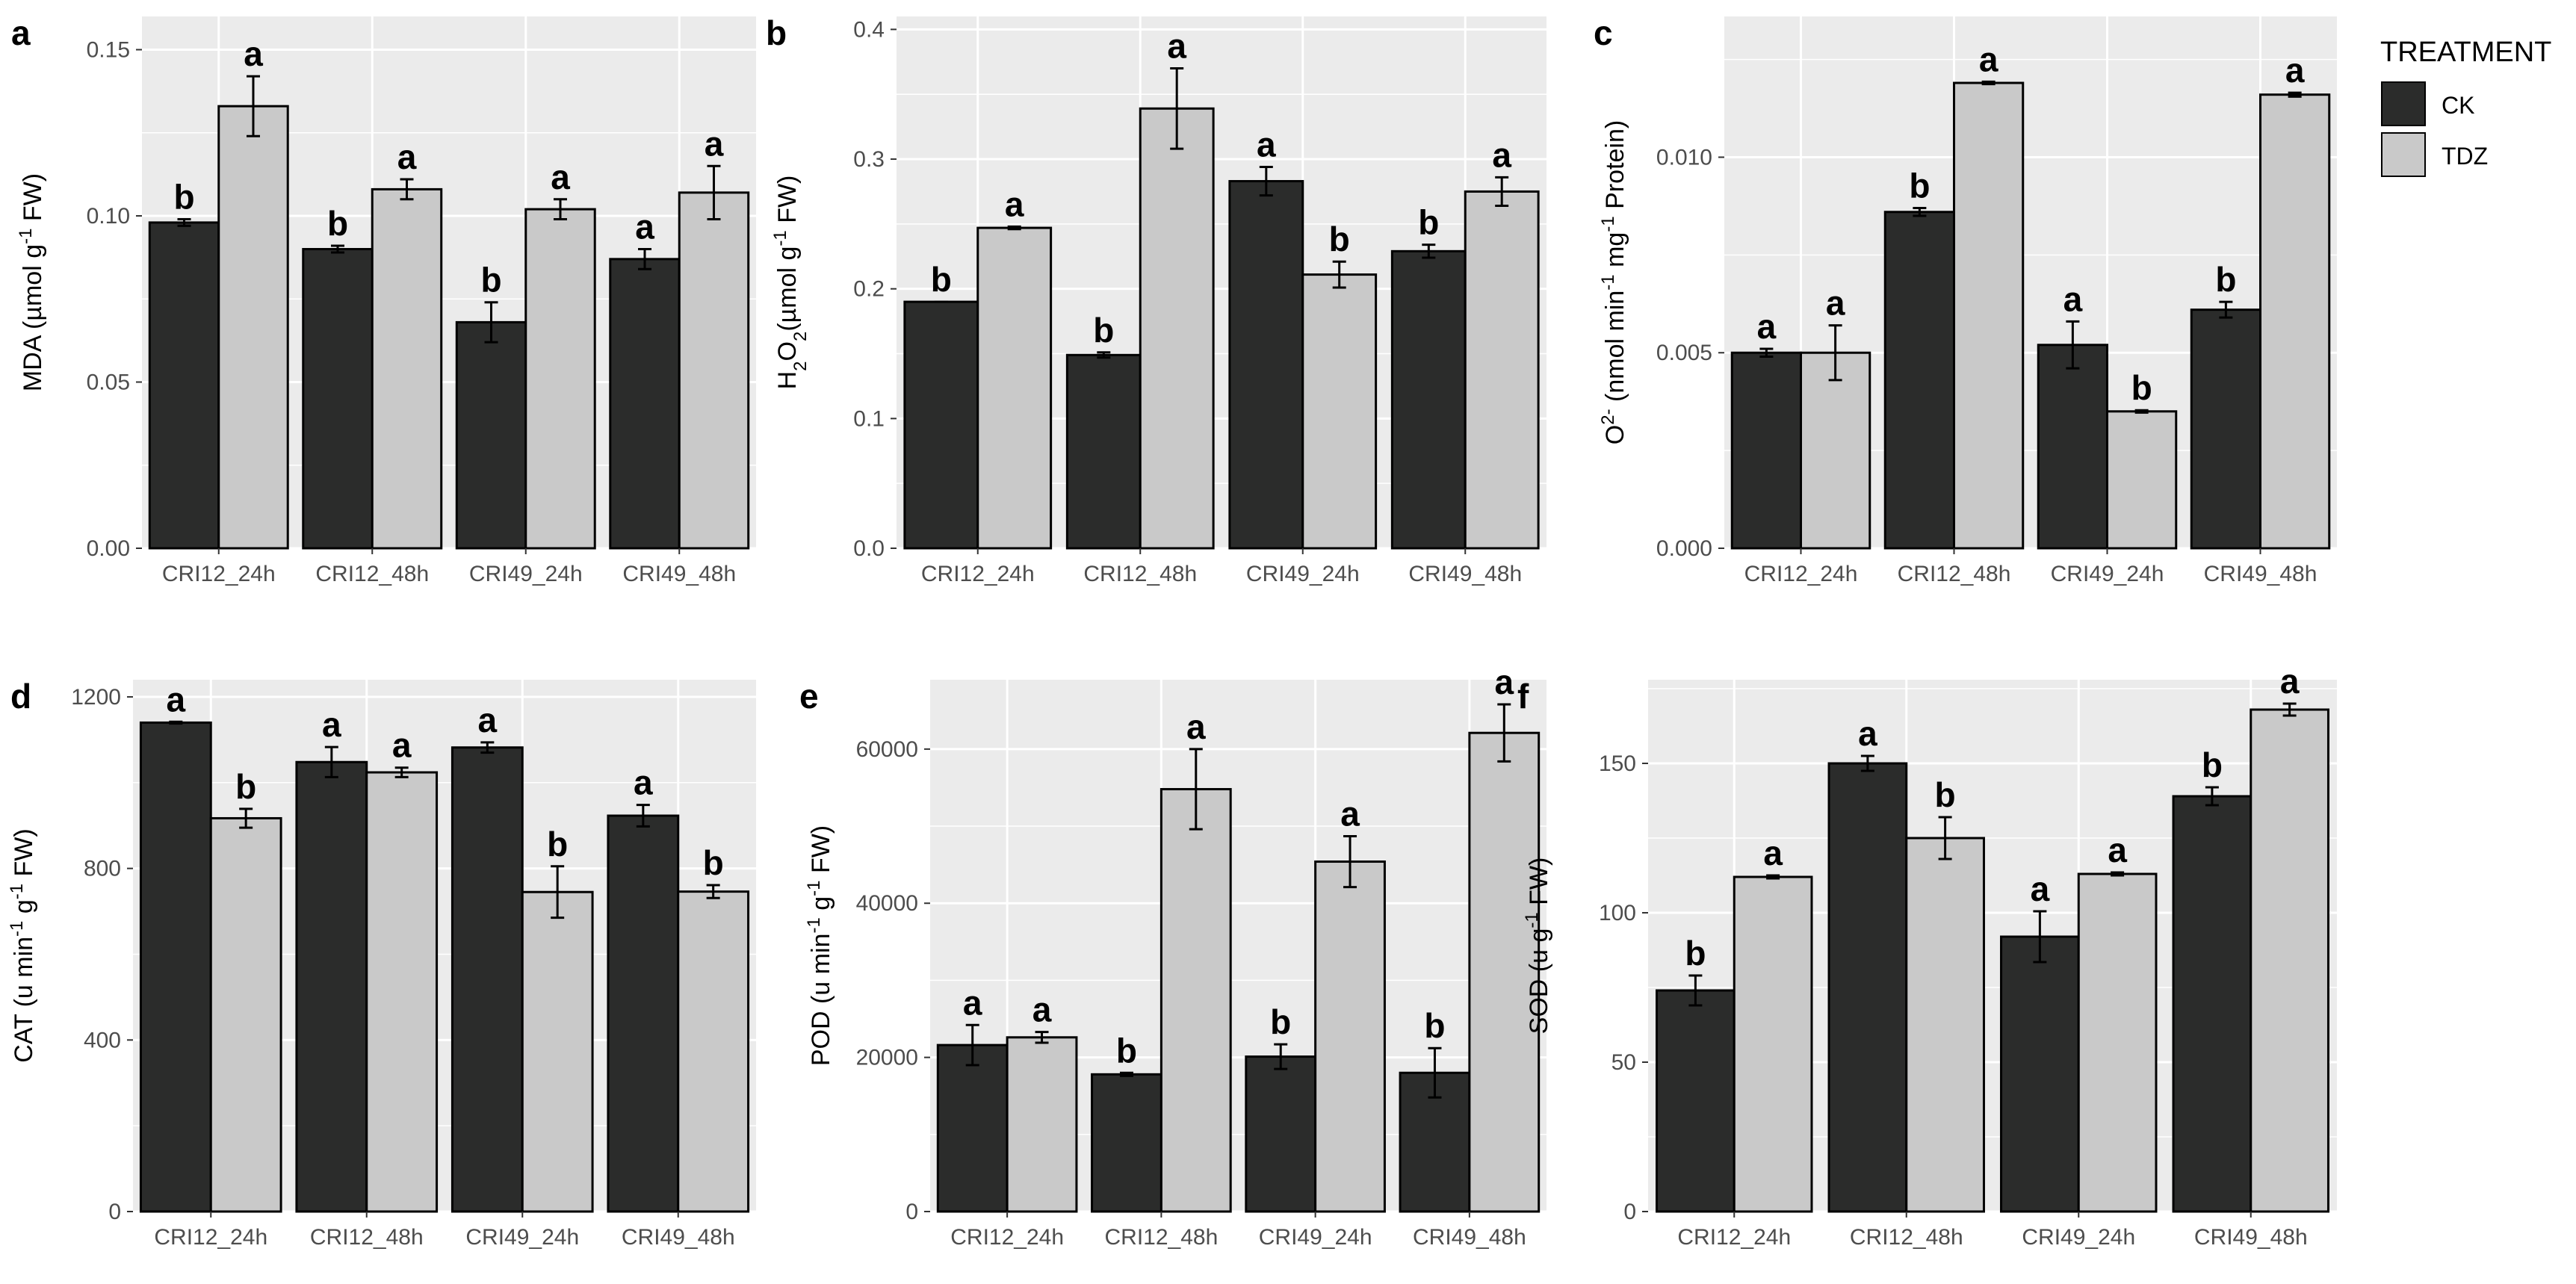 This screenshot has width=2576, height=1284. What do you see at coordinates (2465, 52) in the screenshot?
I see `legend-title: TREATMENT` at bounding box center [2465, 52].